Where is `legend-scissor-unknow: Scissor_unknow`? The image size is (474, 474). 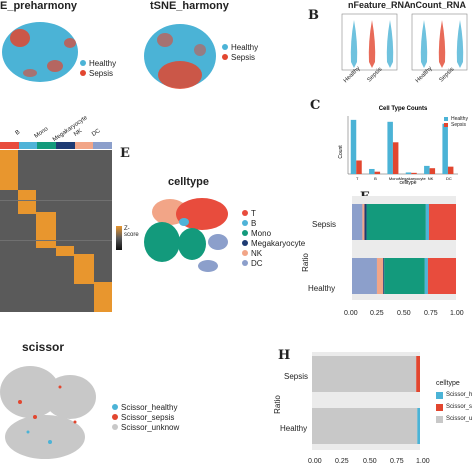
legend-scissor-unknow: Scissor_unknow is located at coordinates (150, 427).